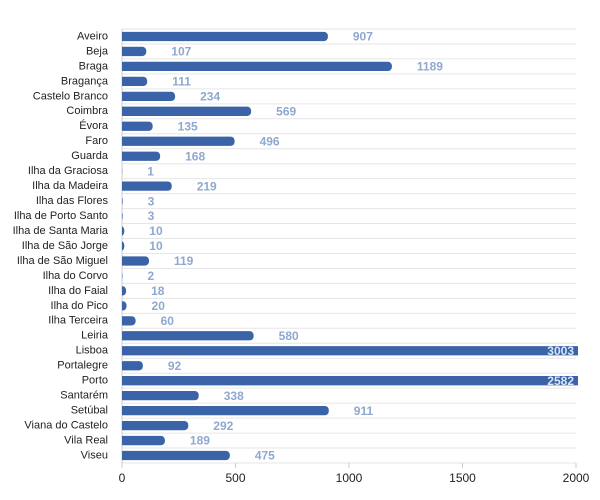 The height and width of the screenshot is (500, 600). Describe the element at coordinates (270, 141) in the screenshot. I see `value-label: 496` at that location.